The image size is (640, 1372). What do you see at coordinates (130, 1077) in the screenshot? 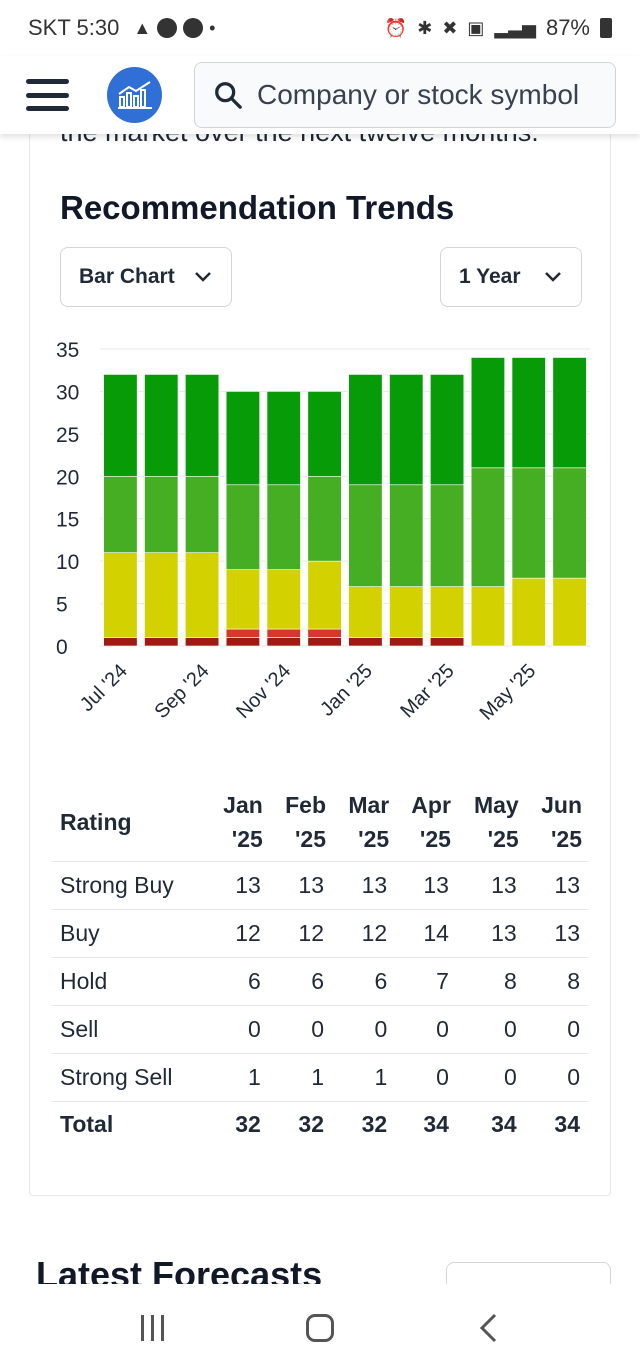
I see `row-label: Strong Sell` at bounding box center [130, 1077].